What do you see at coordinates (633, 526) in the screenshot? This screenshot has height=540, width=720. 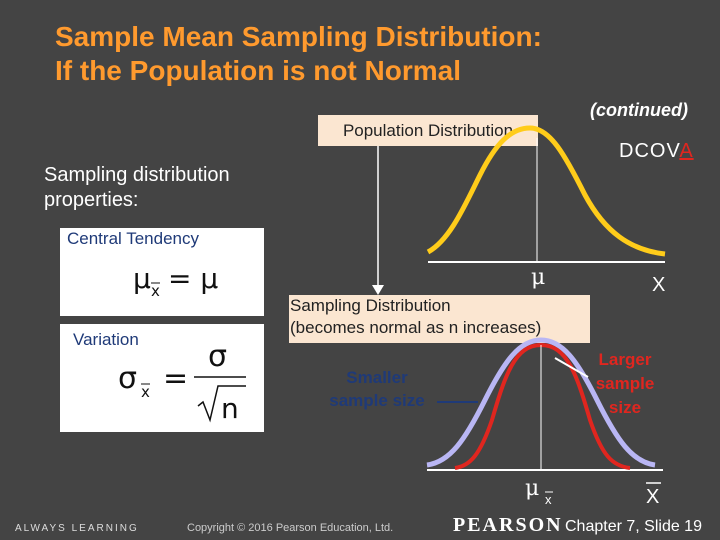 I see `chapter-slide-label: Chapter 7, Slide 19` at bounding box center [633, 526].